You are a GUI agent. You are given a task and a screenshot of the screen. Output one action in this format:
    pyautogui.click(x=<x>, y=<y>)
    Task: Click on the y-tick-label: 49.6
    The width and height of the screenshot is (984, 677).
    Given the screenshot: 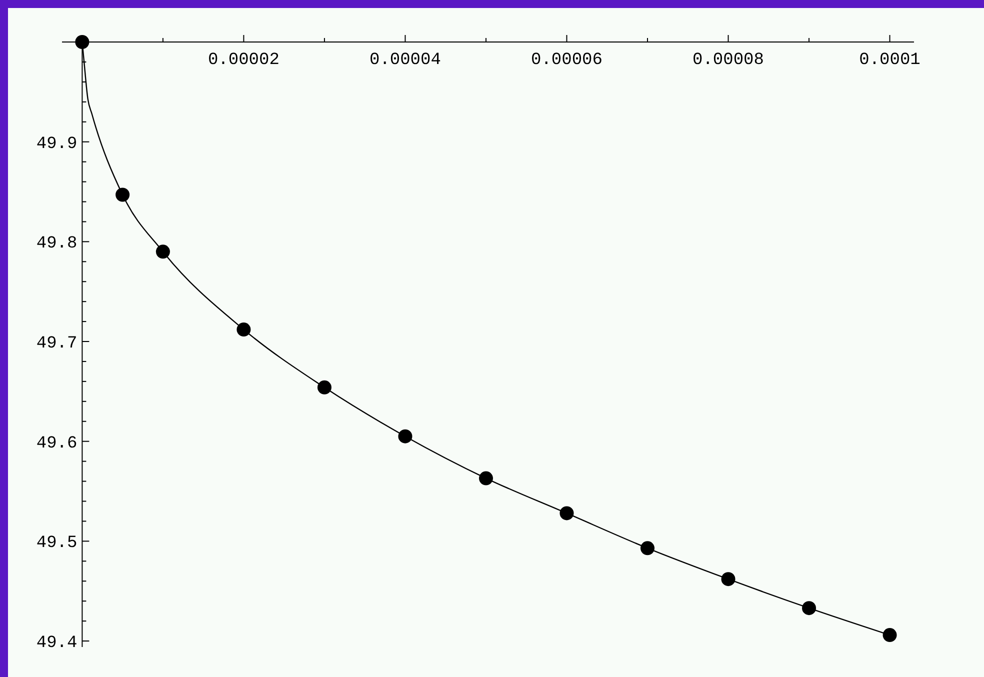 What is the action you would take?
    pyautogui.click(x=57, y=444)
    